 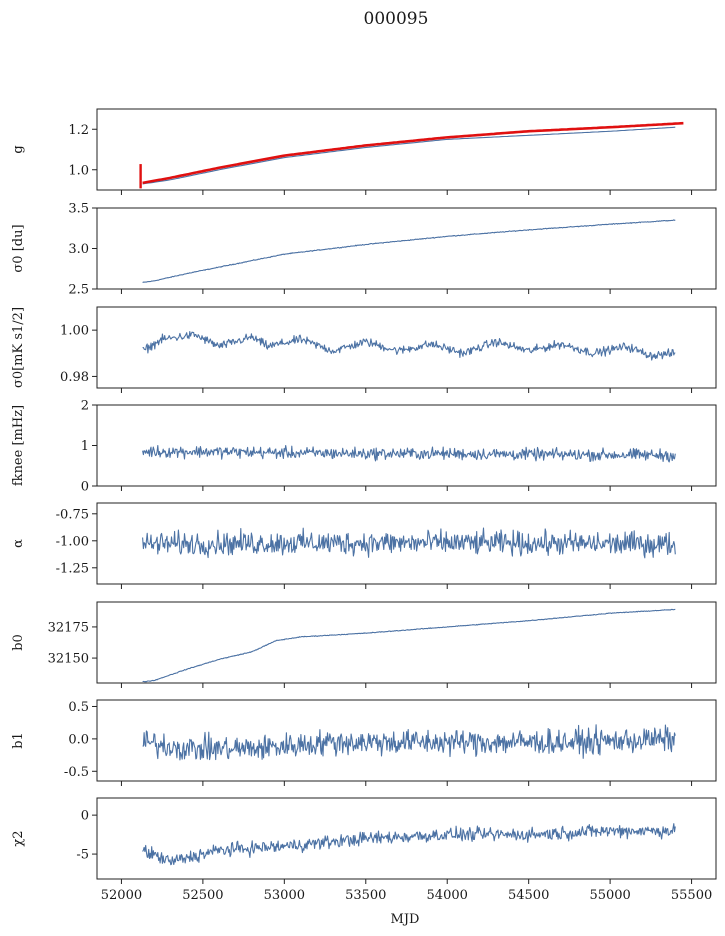 I want to click on panel-fknee: 0 1 2 fknee [mHz], so click(x=364, y=447).